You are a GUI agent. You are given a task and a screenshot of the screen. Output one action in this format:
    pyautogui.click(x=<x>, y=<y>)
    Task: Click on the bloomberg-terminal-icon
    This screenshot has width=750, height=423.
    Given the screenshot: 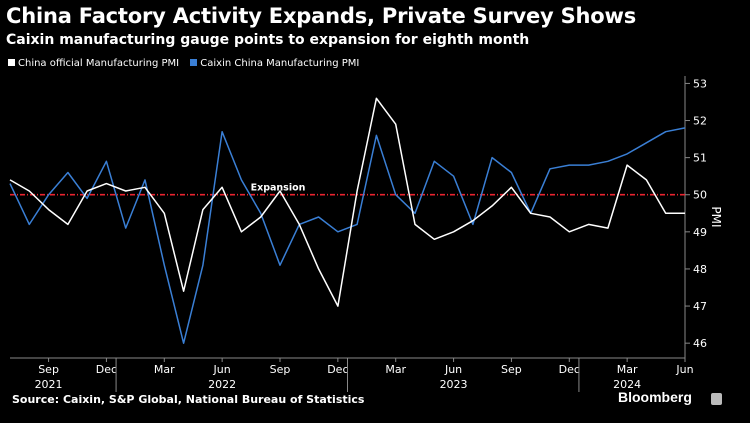 What is the action you would take?
    pyautogui.click(x=716, y=399)
    